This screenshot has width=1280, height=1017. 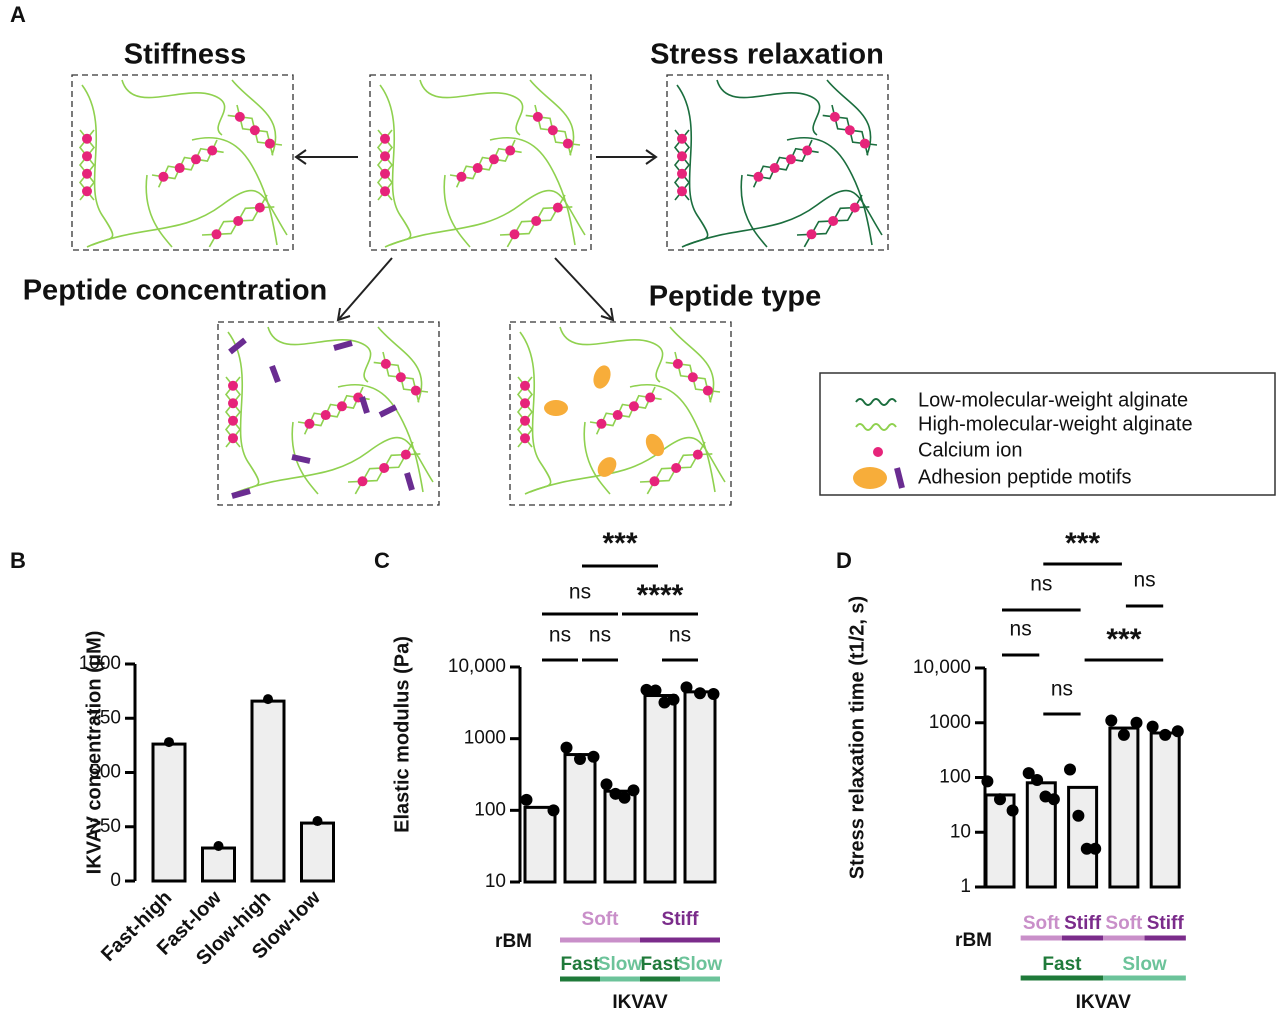 I want to click on diagram-title: Stress relaxation, so click(x=767, y=55).